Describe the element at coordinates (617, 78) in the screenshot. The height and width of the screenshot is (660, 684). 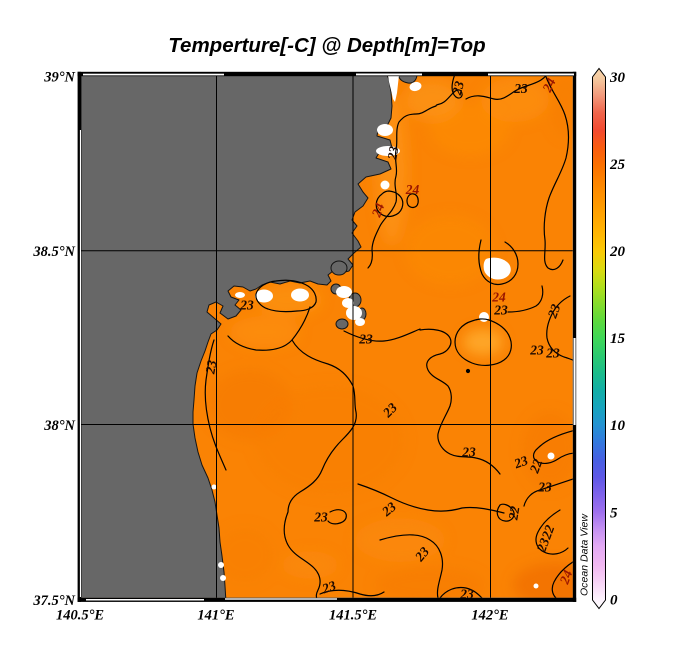
I see `svg-text: 30` at that location.